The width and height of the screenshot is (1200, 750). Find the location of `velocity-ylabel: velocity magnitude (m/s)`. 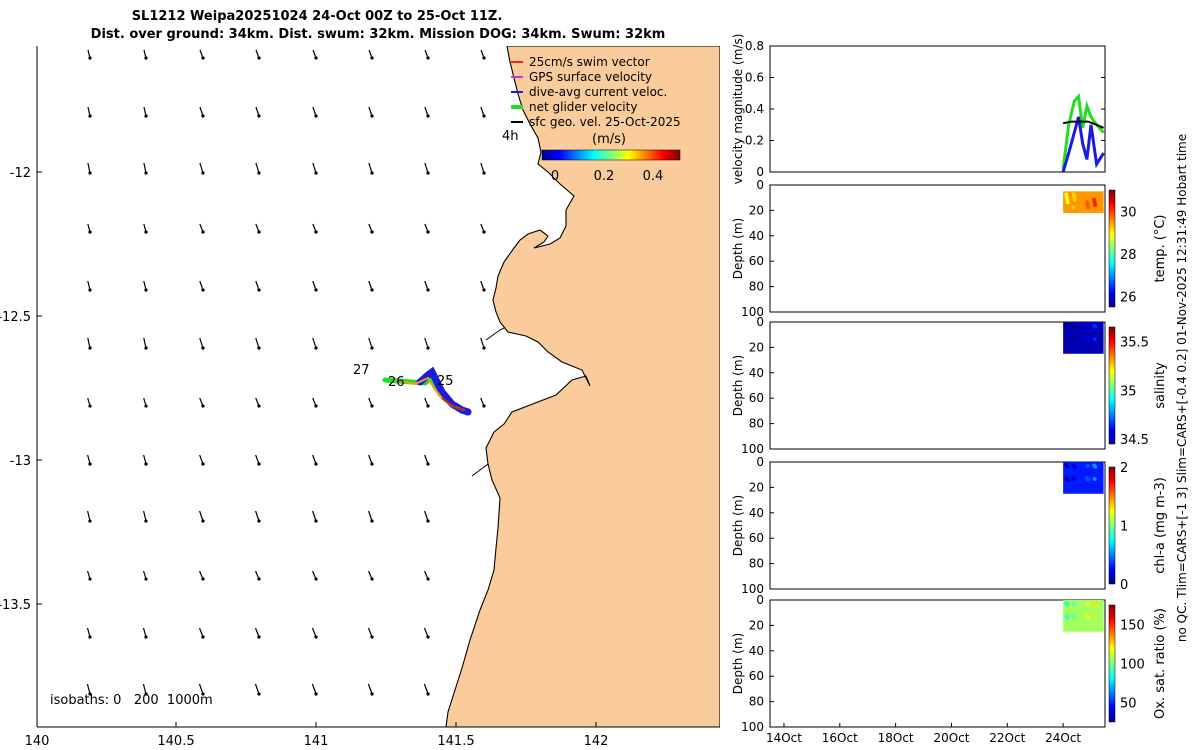

velocity-ylabel: velocity magnitude (m/s) is located at coordinates (738, 109).